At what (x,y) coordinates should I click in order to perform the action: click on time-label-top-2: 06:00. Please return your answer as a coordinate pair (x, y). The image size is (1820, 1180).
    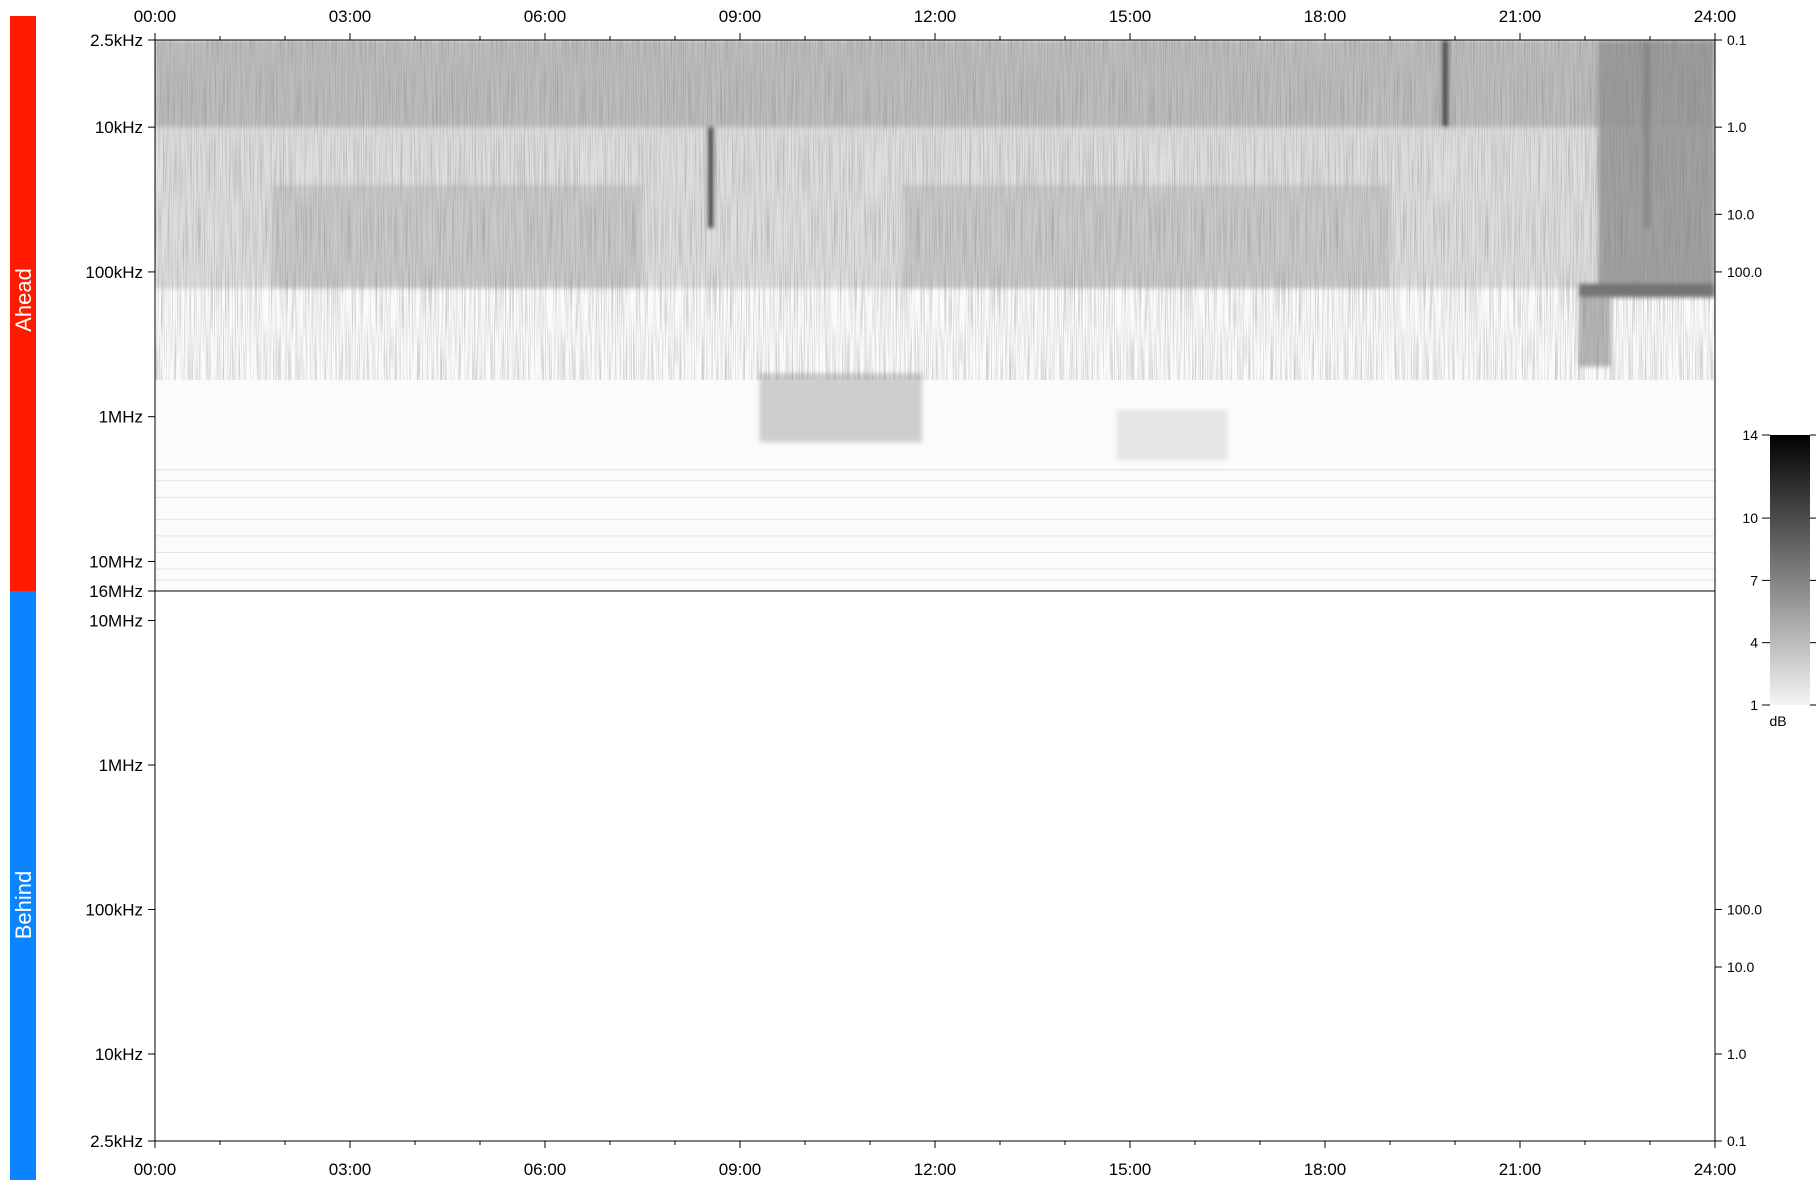
    Looking at the image, I should click on (545, 16).